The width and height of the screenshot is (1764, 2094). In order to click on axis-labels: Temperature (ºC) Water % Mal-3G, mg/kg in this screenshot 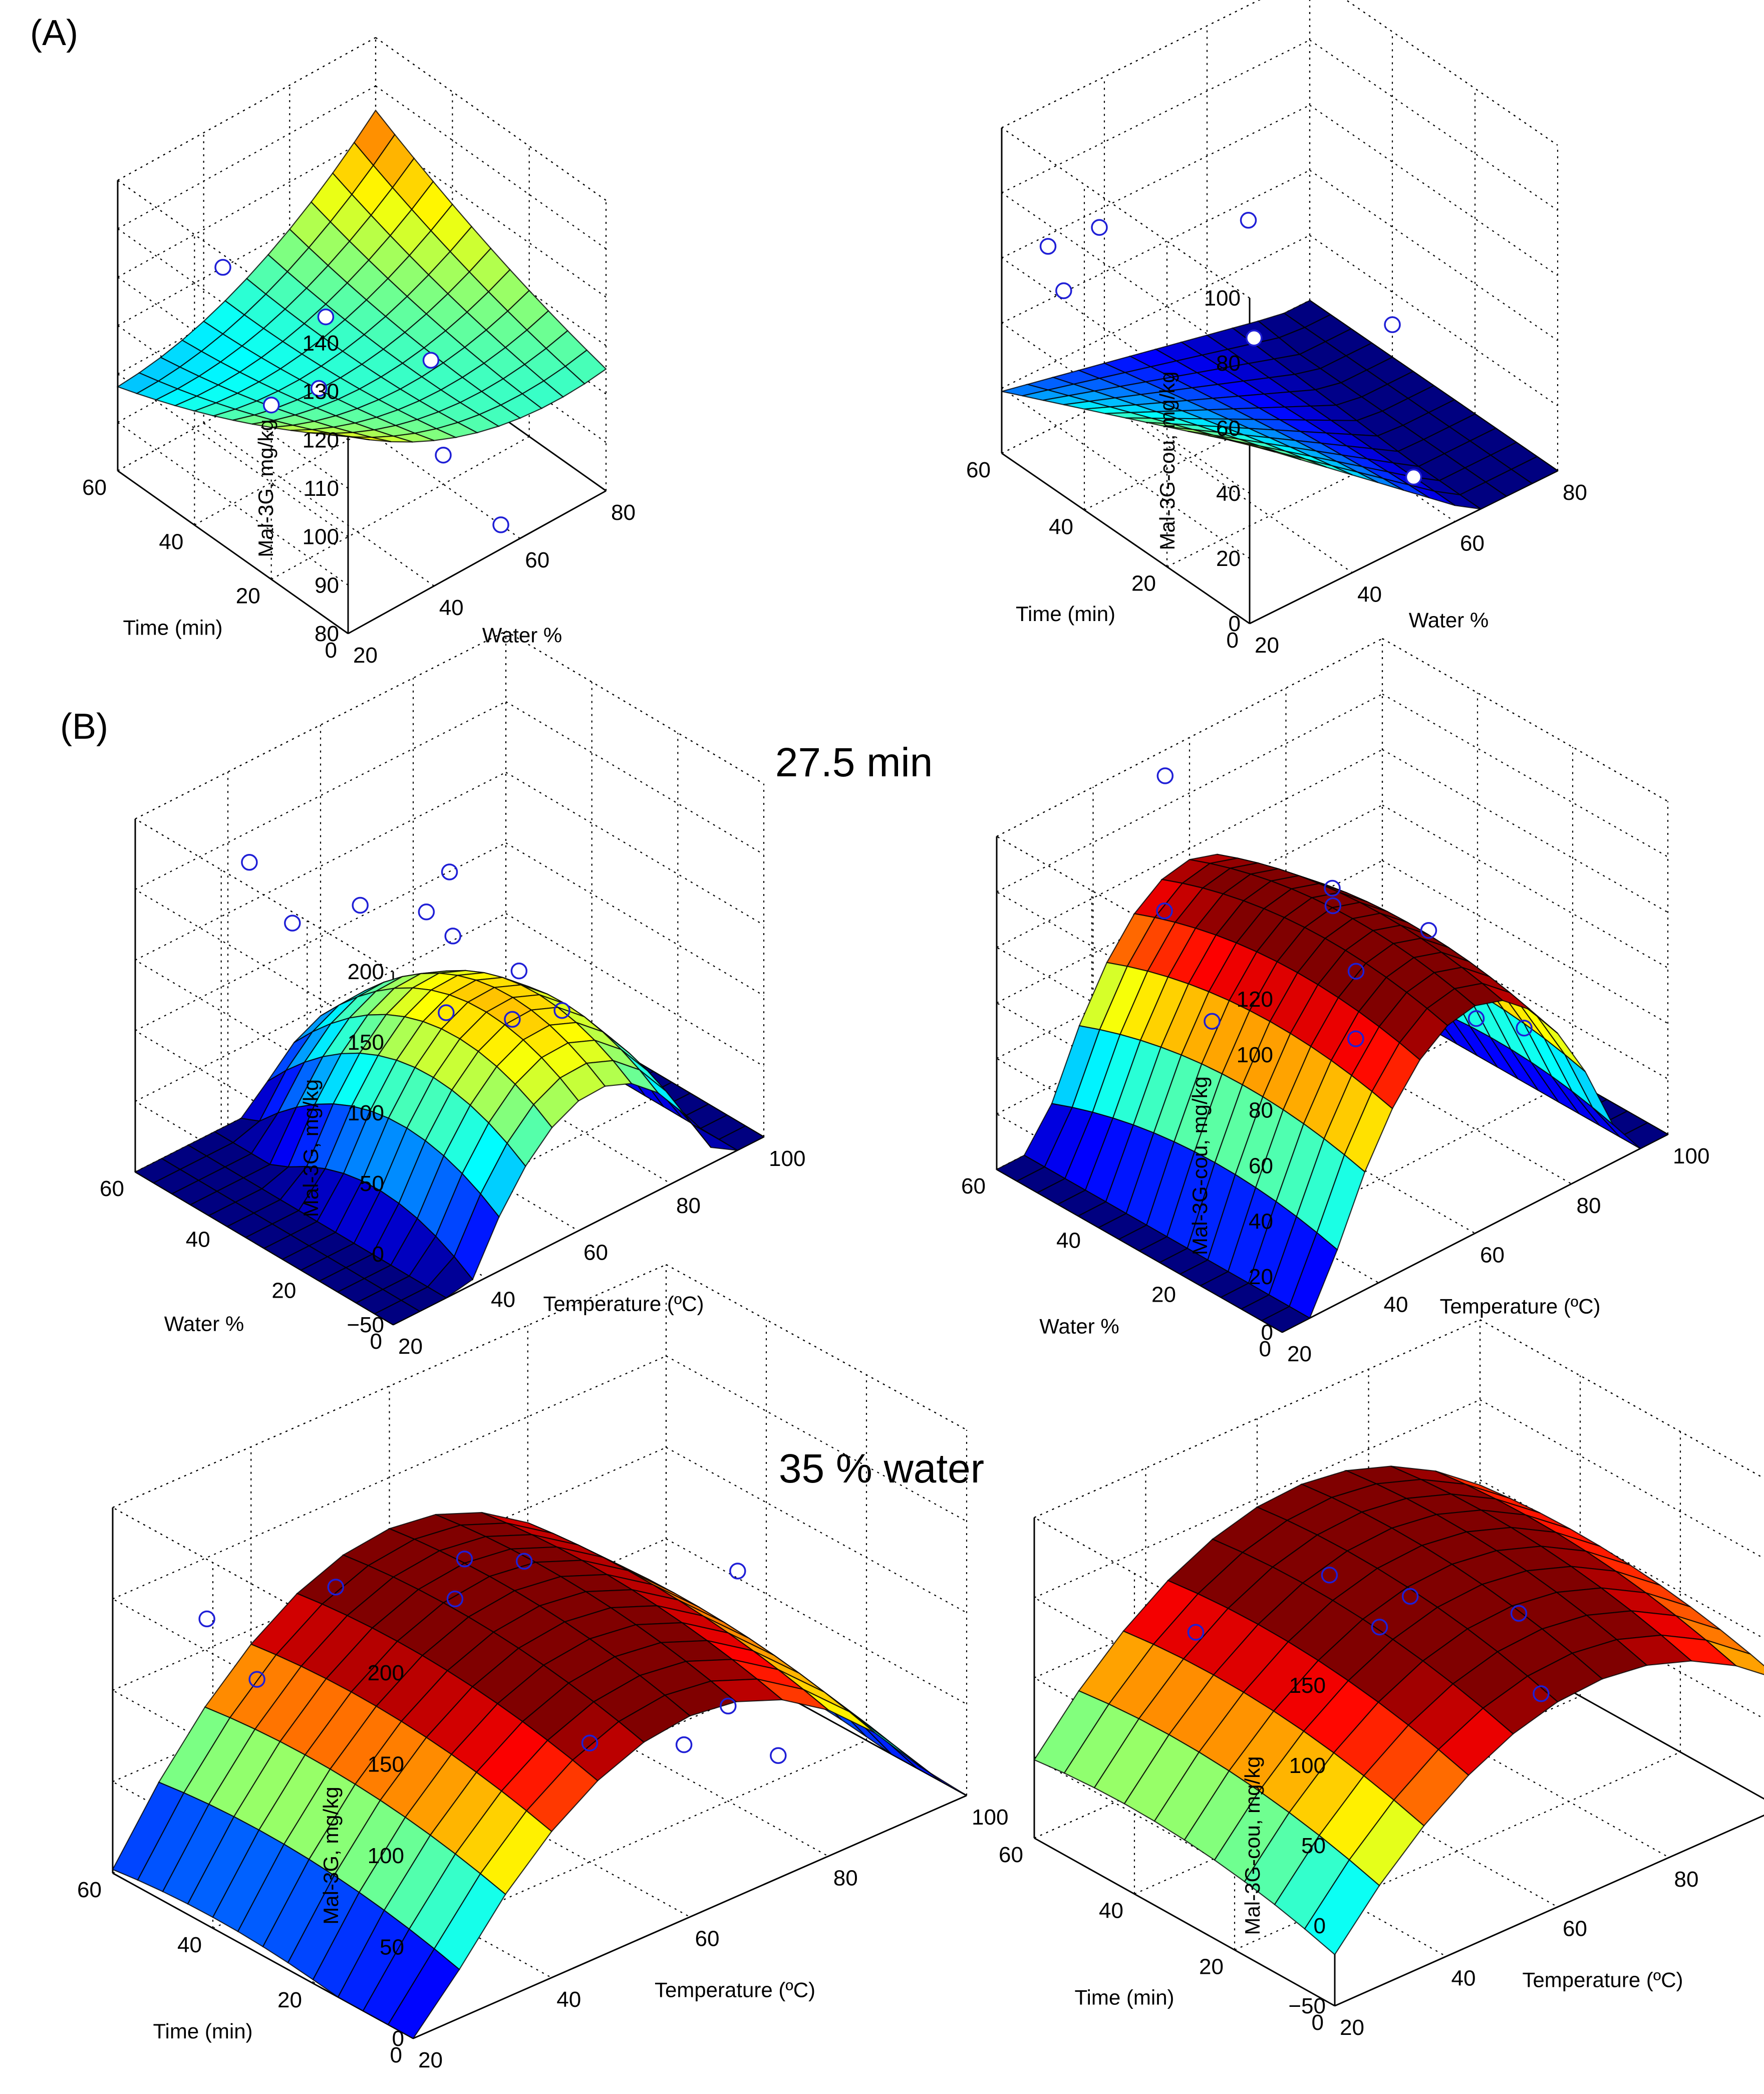, I will do `click(434, 1208)`.